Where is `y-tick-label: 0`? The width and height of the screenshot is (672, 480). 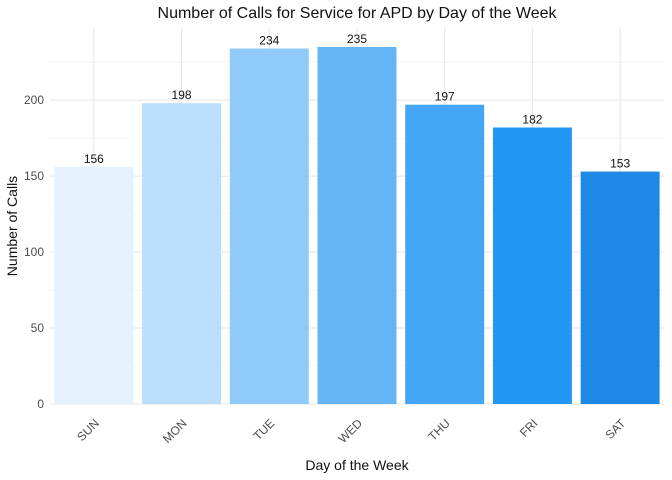 y-tick-label: 0 is located at coordinates (40, 404).